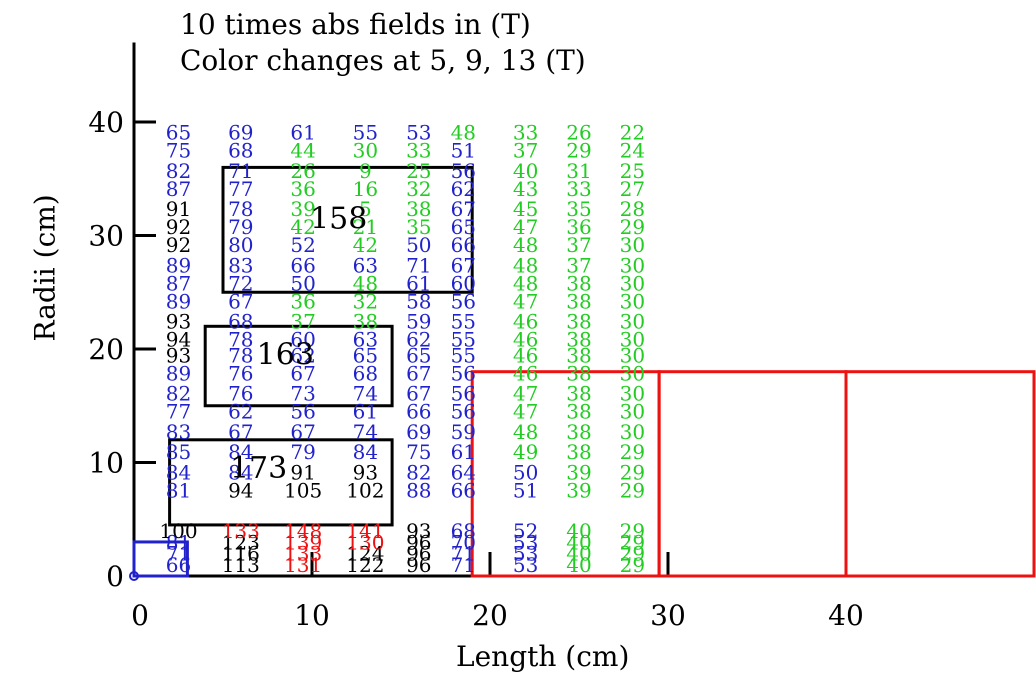  What do you see at coordinates (355, 24) in the screenshot?
I see `chart-title-line-1: 10 times abs fields in (T)` at bounding box center [355, 24].